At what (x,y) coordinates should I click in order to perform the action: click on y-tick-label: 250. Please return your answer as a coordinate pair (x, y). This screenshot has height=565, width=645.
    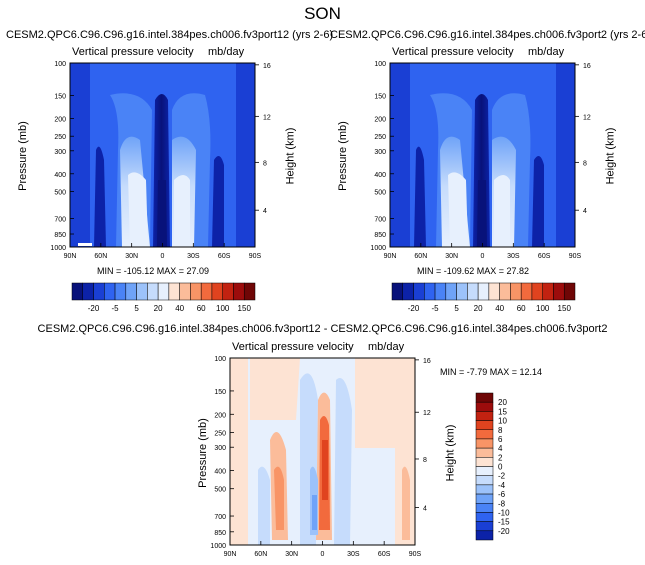
    Looking at the image, I should click on (60, 137).